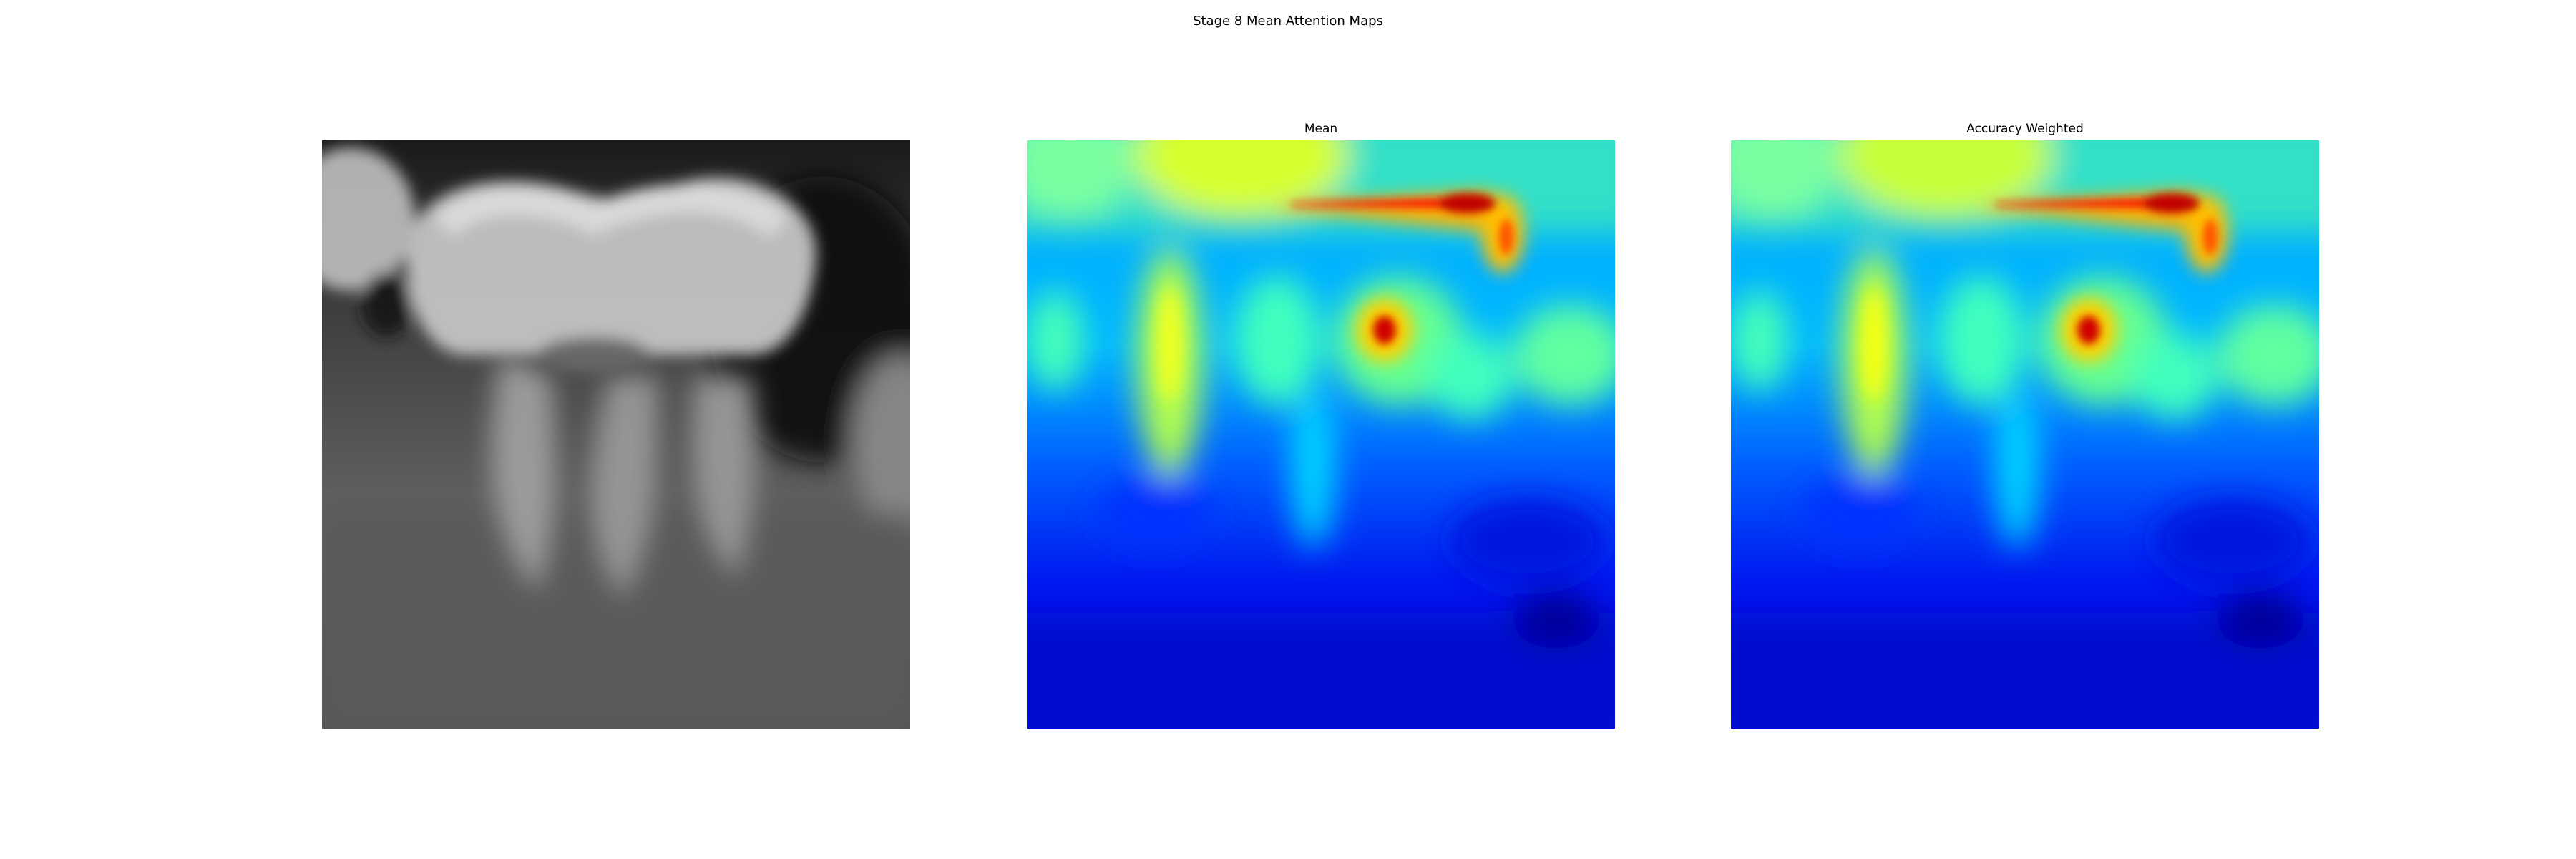  I want to click on panel-title-accuracy-weighted: Accuracy Weighted, so click(2025, 129).